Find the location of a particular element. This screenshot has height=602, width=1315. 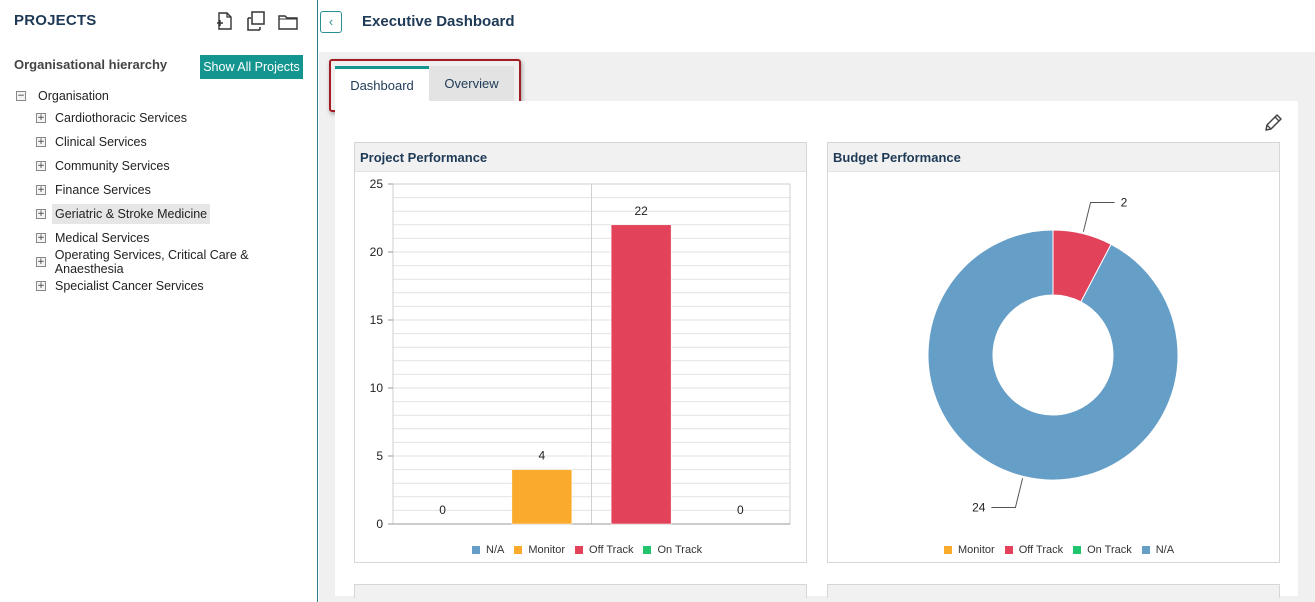

bar-off-track is located at coordinates (641, 374).